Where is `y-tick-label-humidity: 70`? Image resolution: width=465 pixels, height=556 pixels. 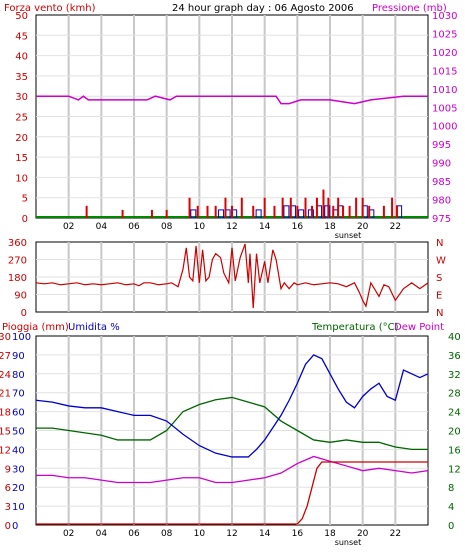
y-tick-label-humidity: 70 is located at coordinates (18, 394).